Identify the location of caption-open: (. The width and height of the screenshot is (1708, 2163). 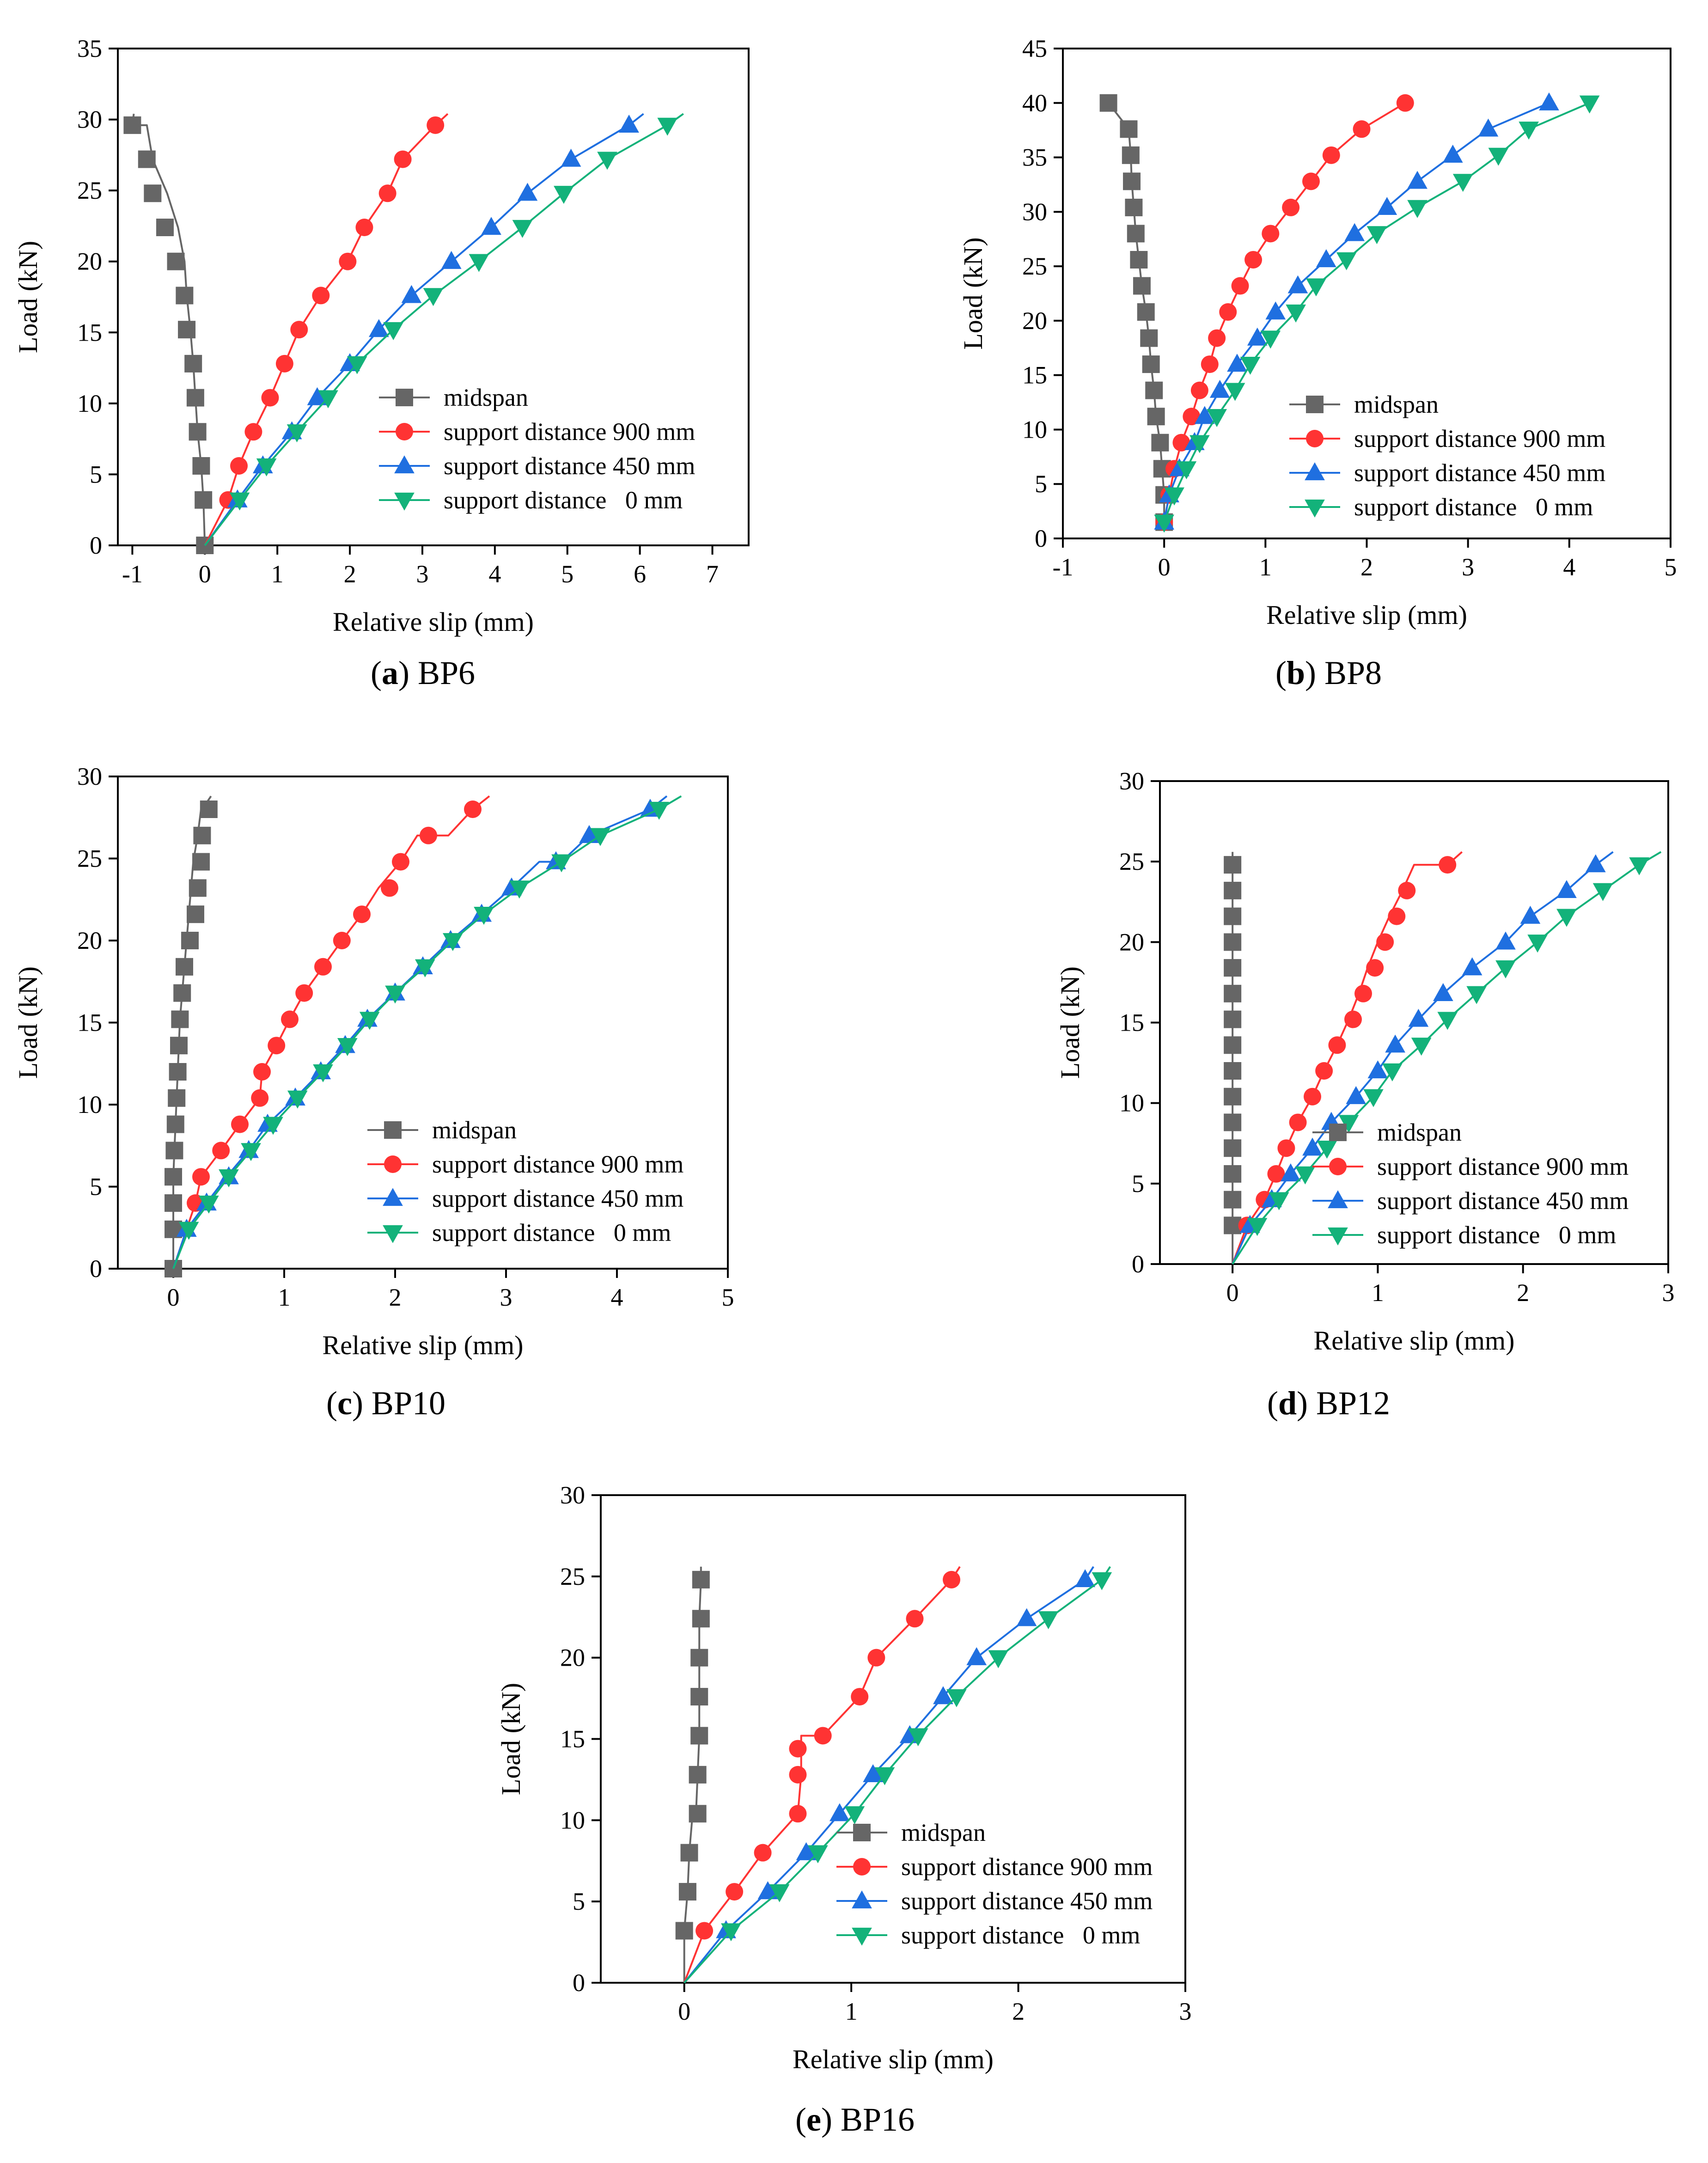
(1281, 672).